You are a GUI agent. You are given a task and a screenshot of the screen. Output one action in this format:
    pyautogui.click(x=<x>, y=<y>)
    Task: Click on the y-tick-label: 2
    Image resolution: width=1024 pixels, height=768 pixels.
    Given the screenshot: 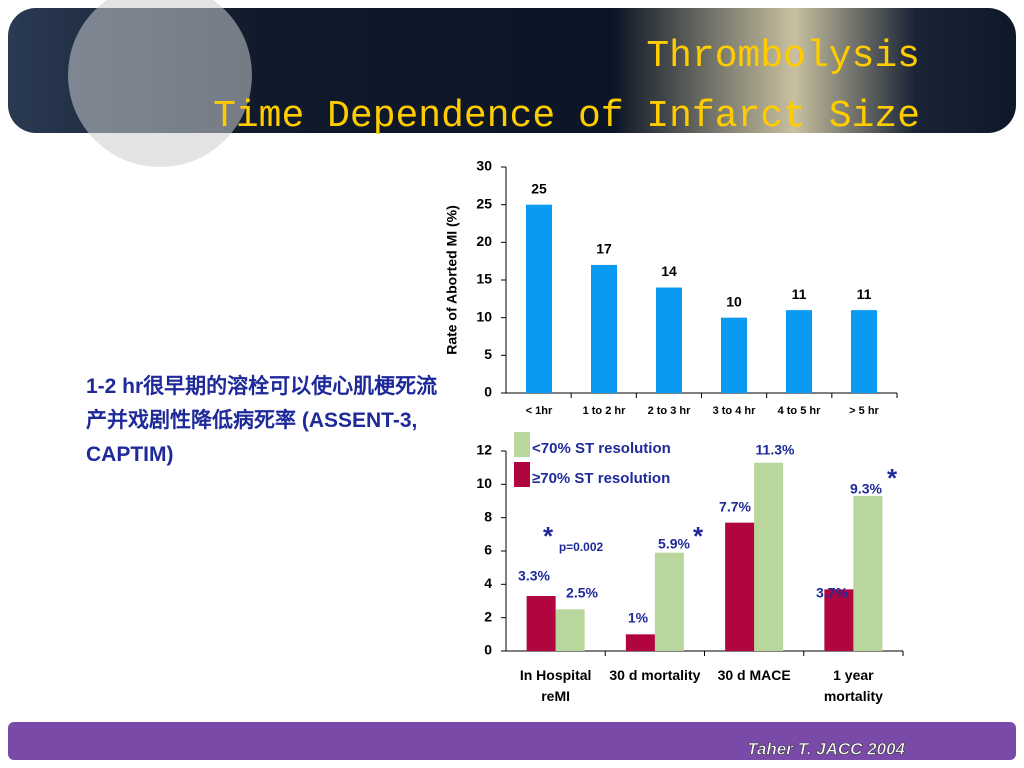 What is the action you would take?
    pyautogui.click(x=488, y=616)
    